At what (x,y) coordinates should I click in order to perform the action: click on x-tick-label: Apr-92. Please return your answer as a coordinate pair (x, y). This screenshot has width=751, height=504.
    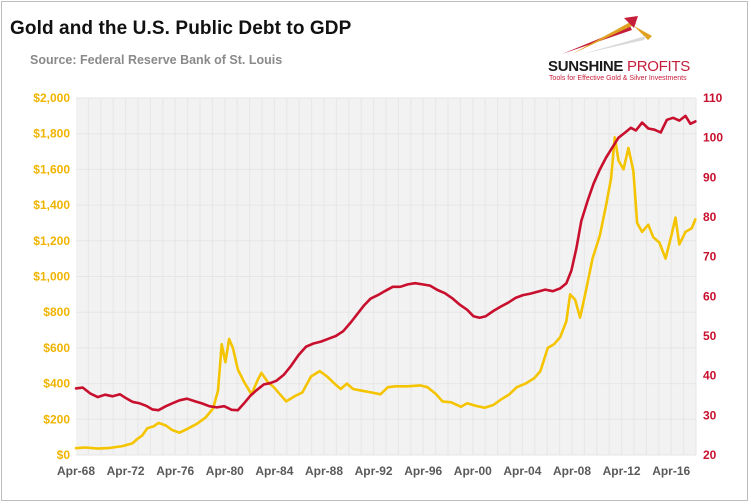
    Looking at the image, I should click on (374, 471).